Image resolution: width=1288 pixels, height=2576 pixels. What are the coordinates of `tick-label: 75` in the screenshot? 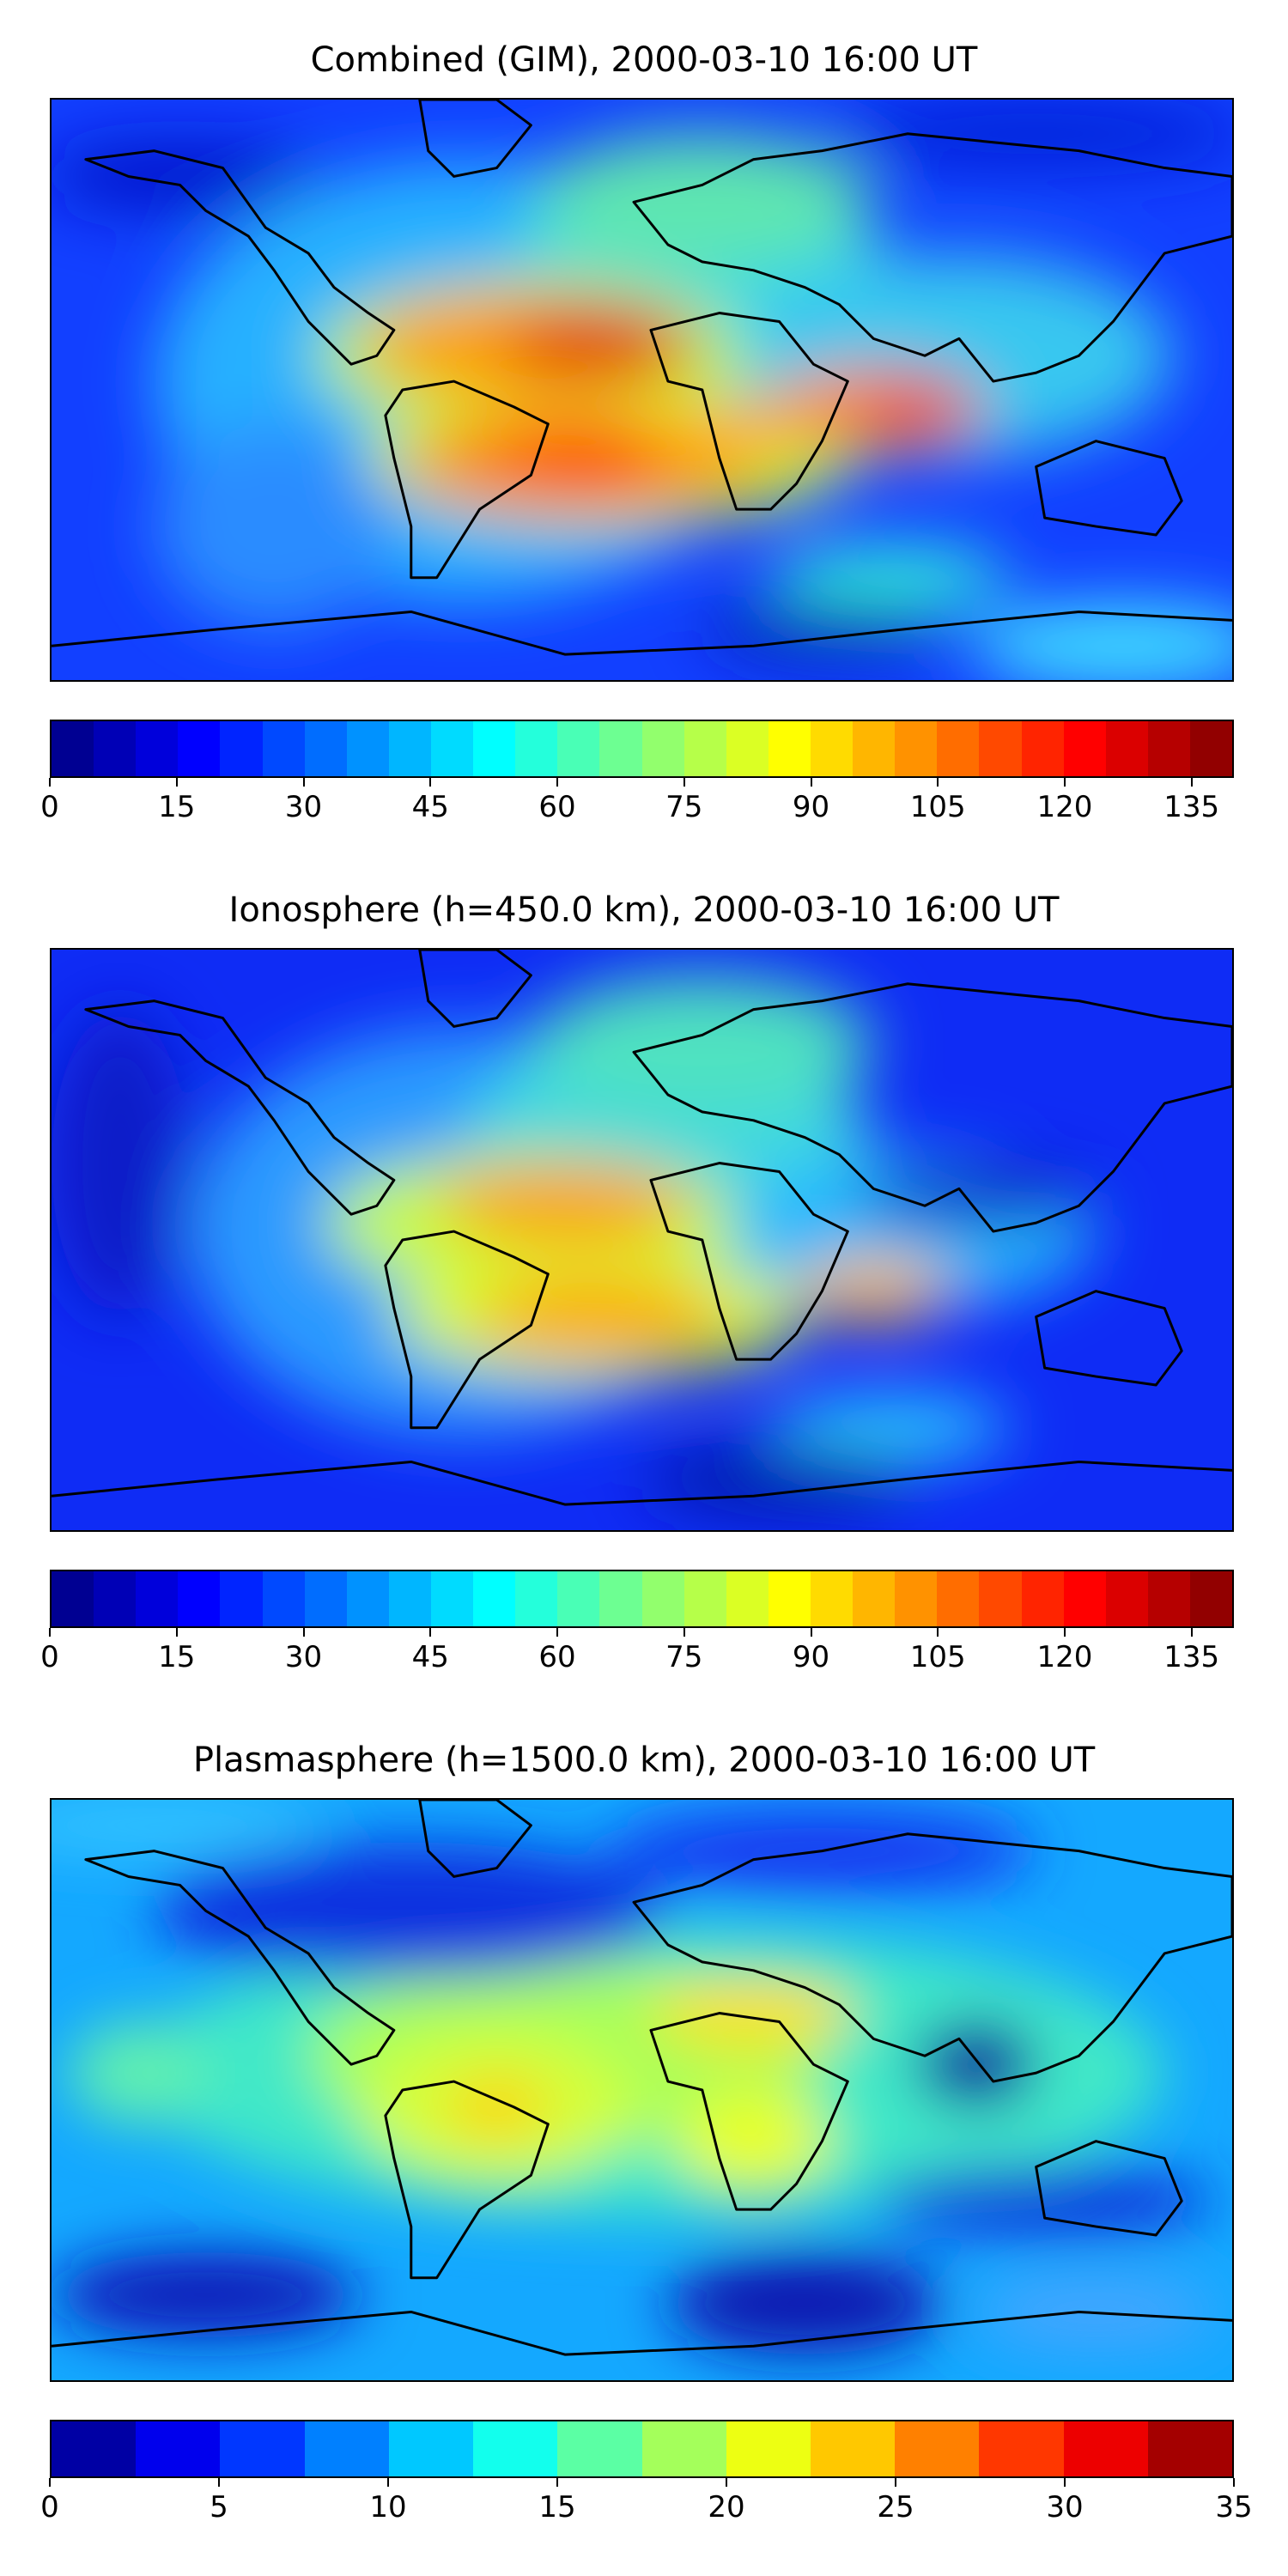 It's located at (684, 1657).